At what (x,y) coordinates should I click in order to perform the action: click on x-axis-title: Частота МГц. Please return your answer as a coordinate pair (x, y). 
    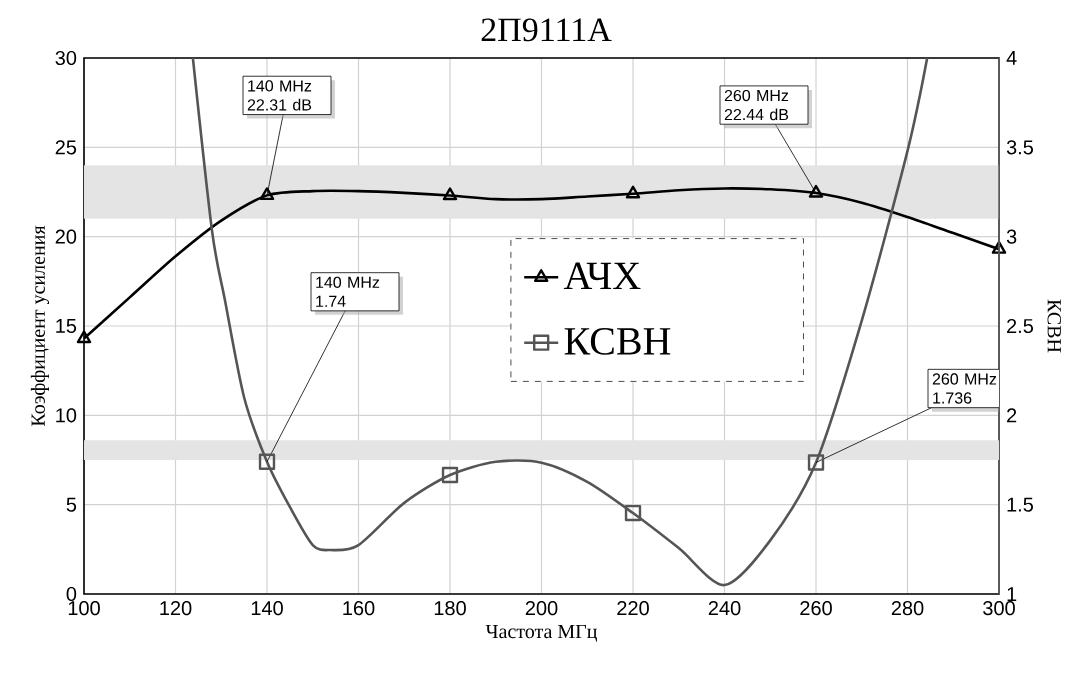
    Looking at the image, I should click on (541, 633).